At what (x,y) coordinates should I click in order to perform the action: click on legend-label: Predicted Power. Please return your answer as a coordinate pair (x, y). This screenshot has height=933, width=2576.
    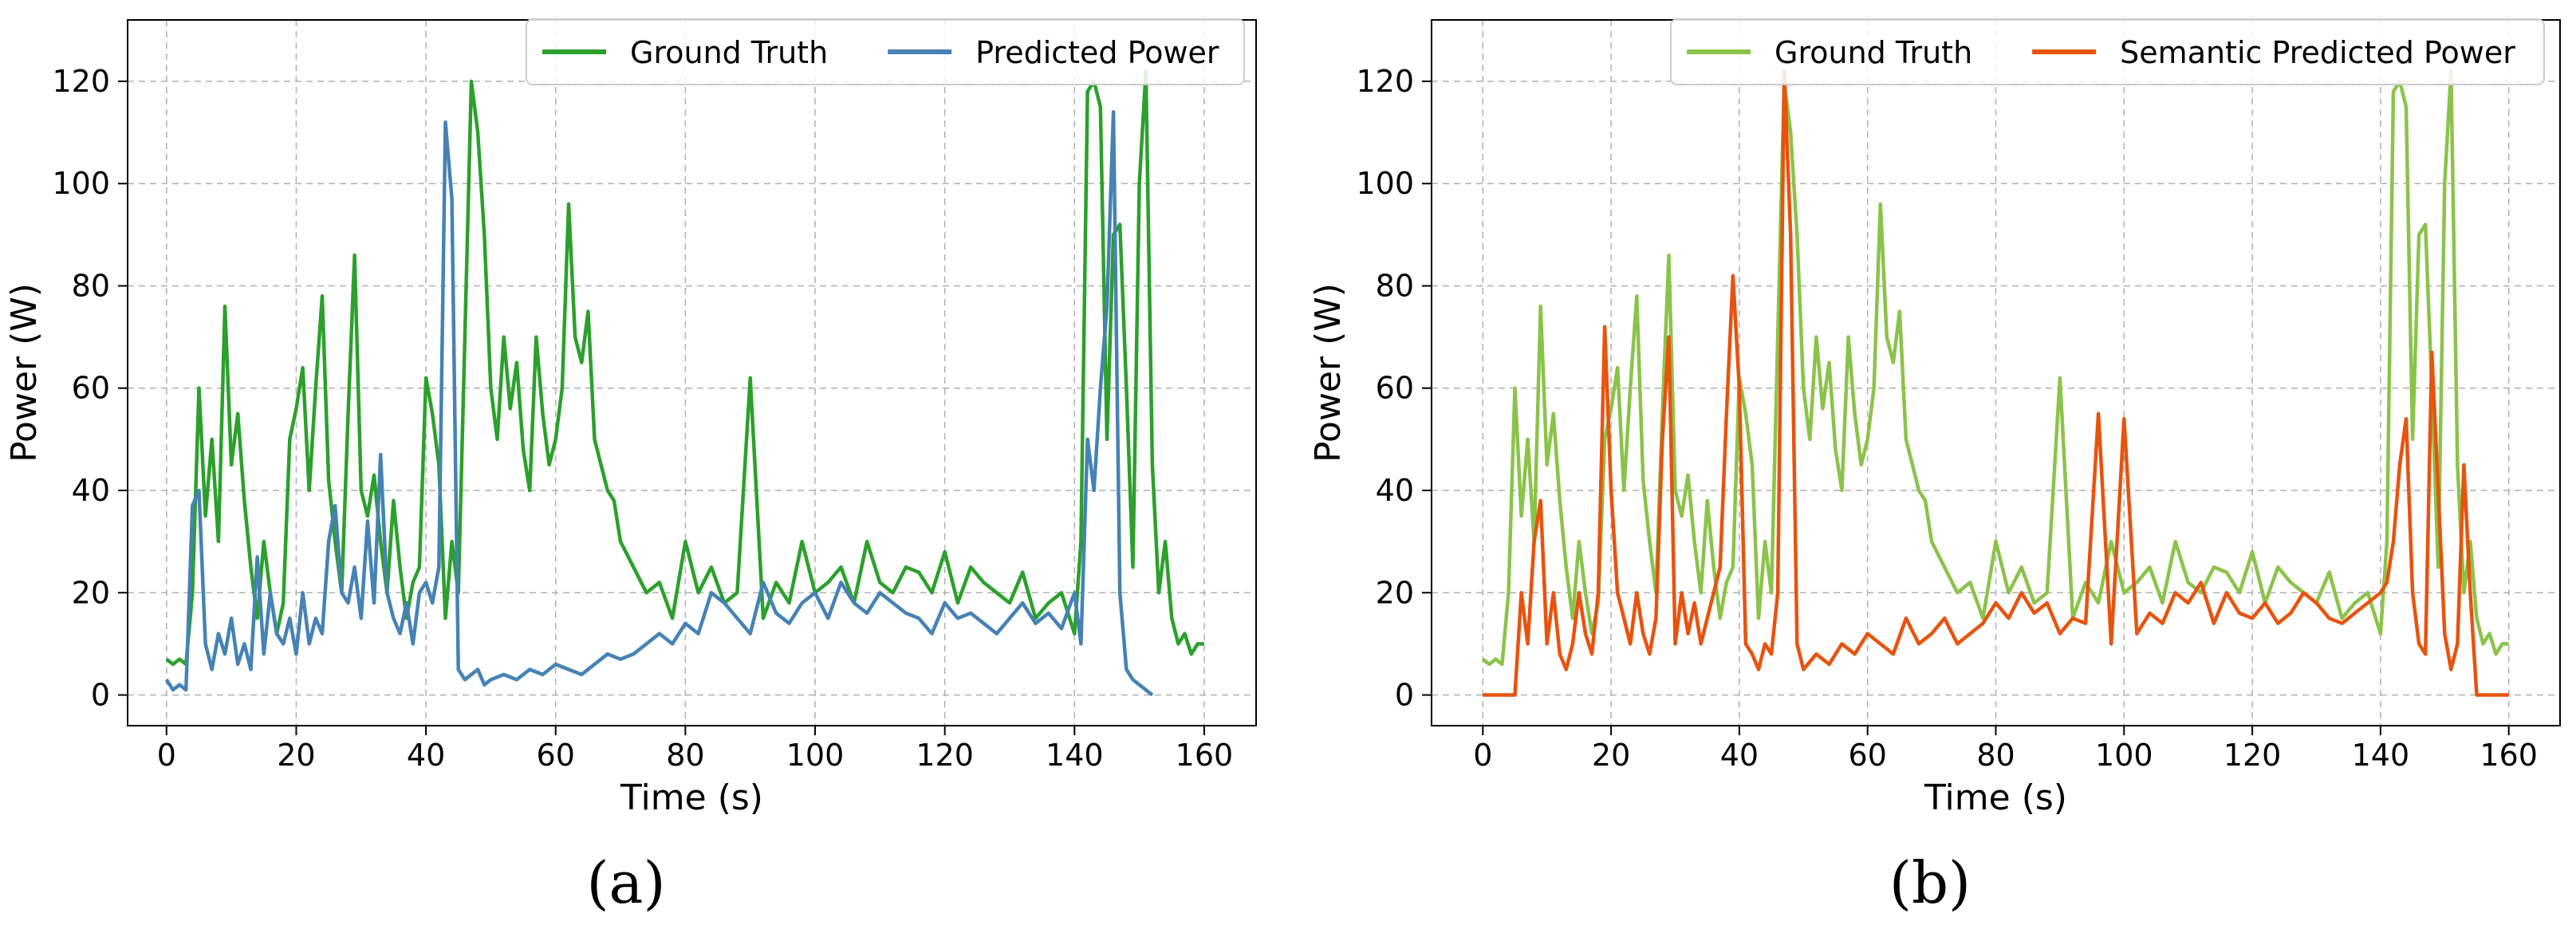
    Looking at the image, I should click on (1097, 53).